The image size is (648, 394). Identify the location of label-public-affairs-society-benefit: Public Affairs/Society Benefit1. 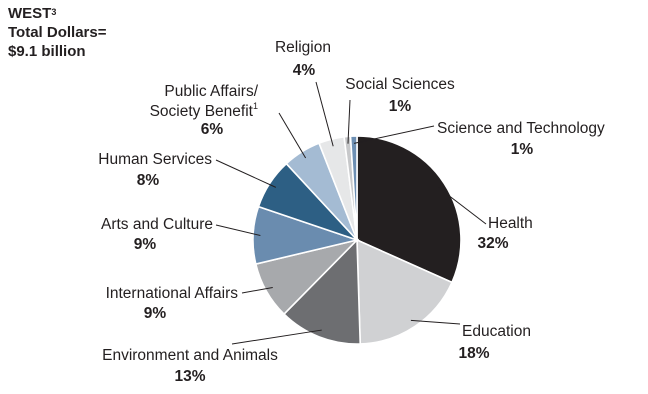
(204, 101).